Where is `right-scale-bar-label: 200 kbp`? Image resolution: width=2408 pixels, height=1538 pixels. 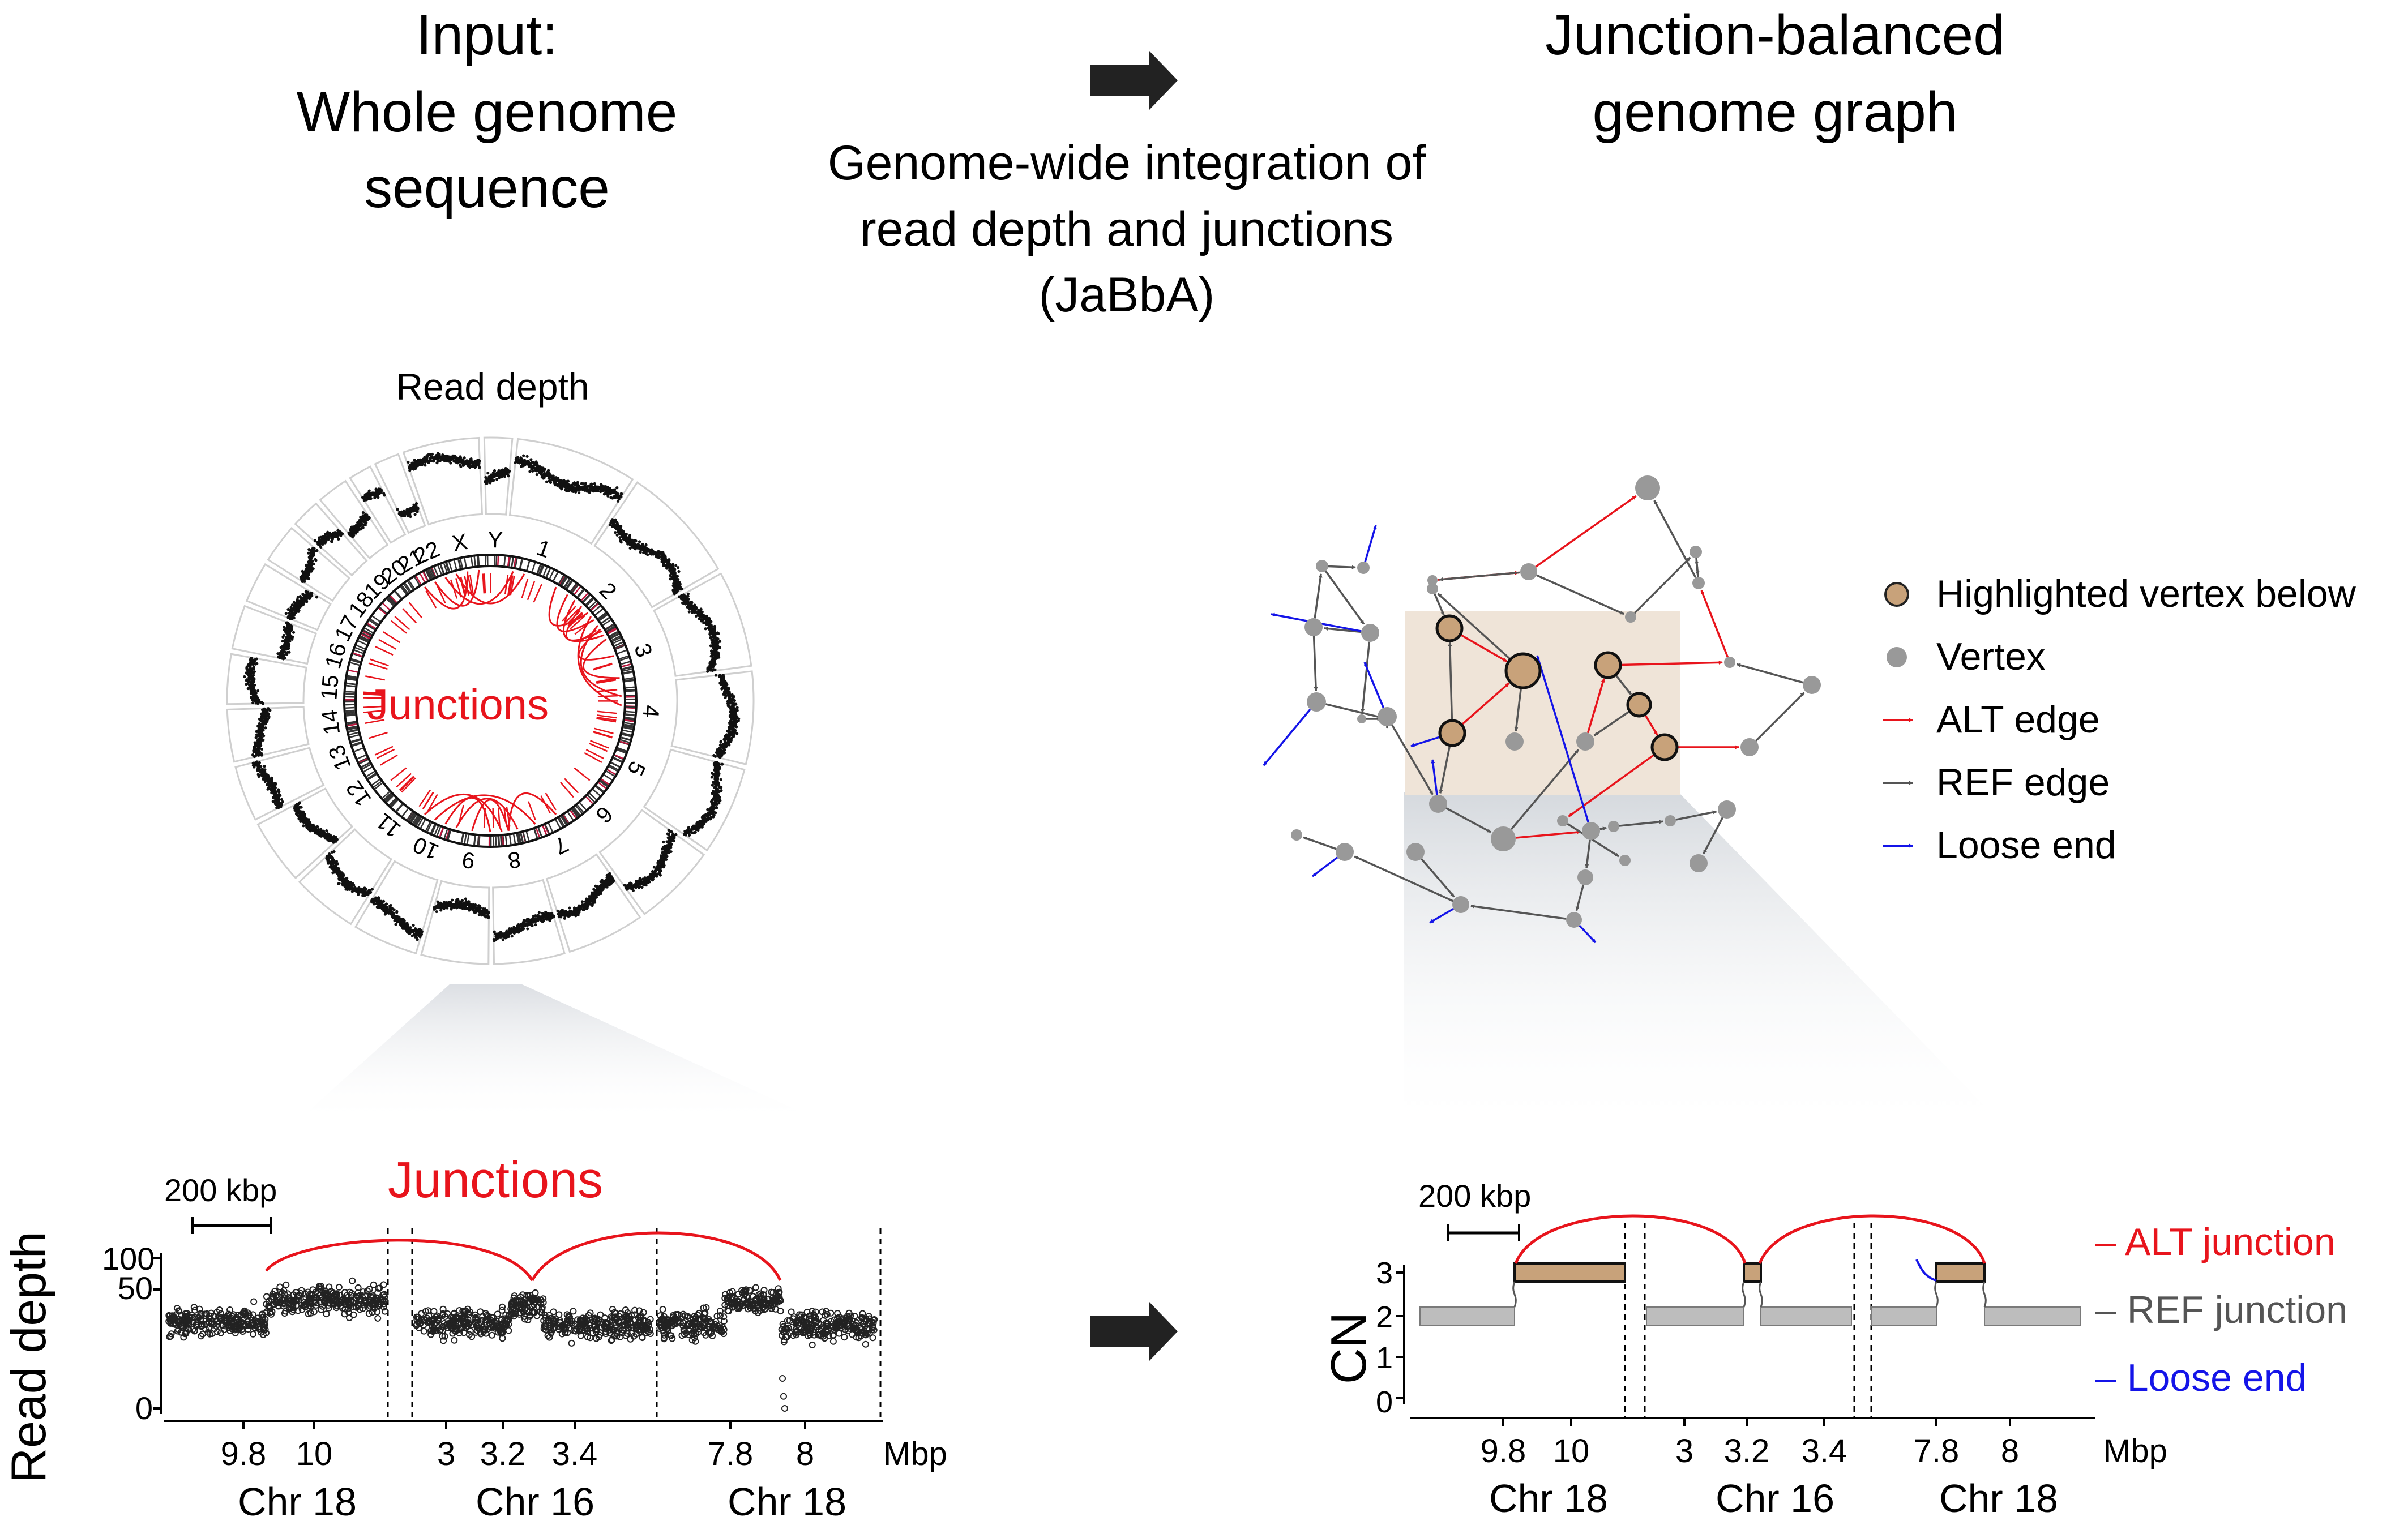 right-scale-bar-label: 200 kbp is located at coordinates (1475, 1196).